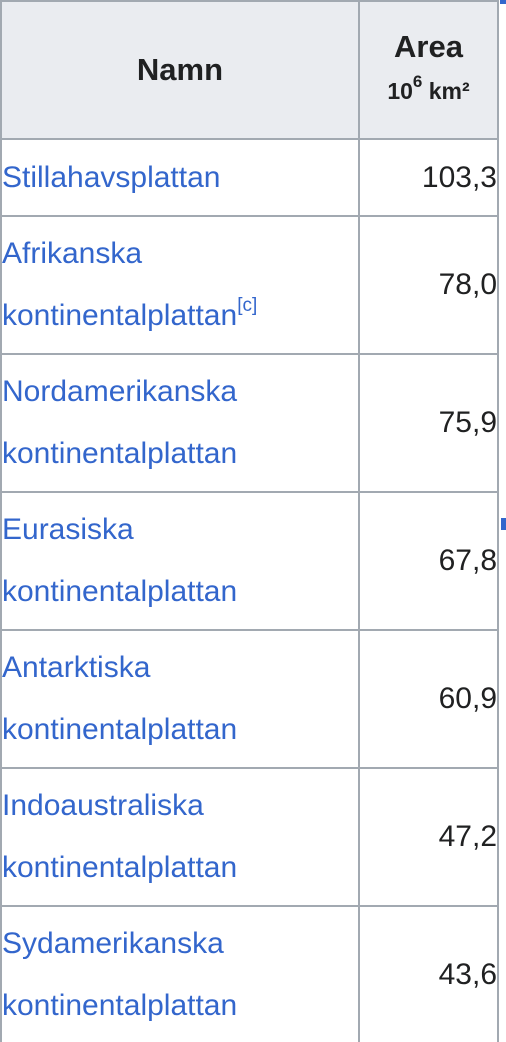  I want to click on plate-name-cell: Afrikanska kontinentalplattan[c], so click(180, 285).